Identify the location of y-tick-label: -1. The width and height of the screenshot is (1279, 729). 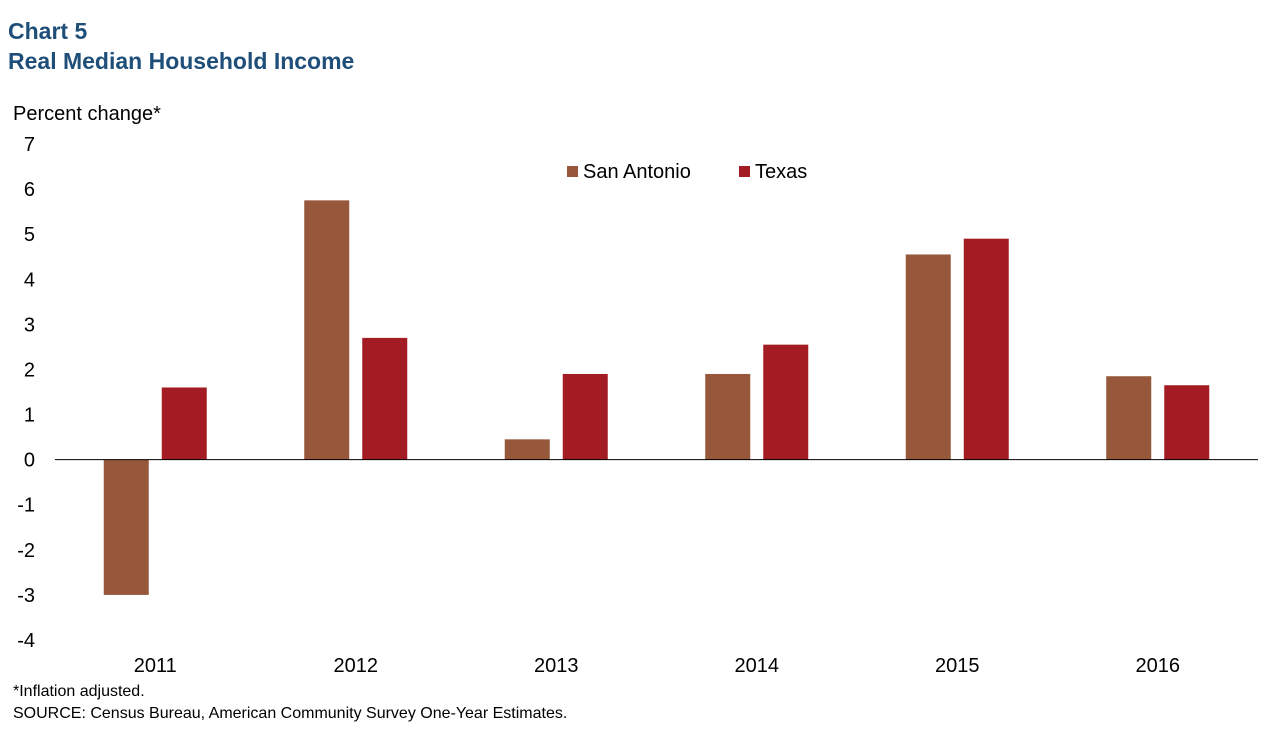
(26, 506).